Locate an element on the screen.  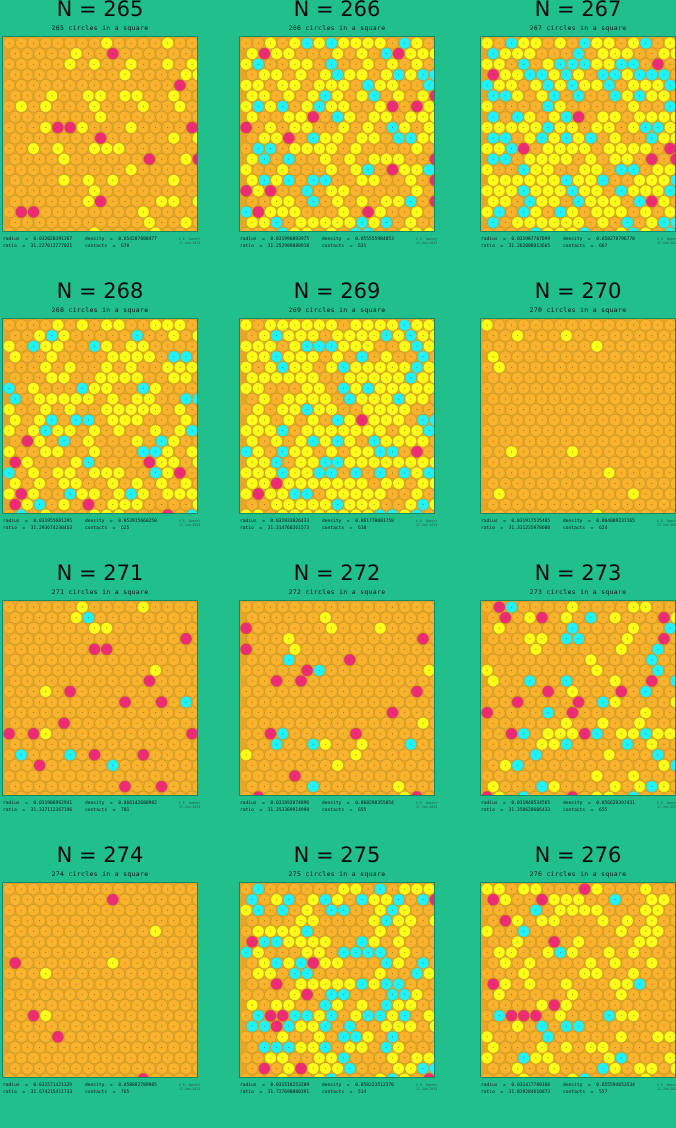
circle-packing is located at coordinates (578, 416).